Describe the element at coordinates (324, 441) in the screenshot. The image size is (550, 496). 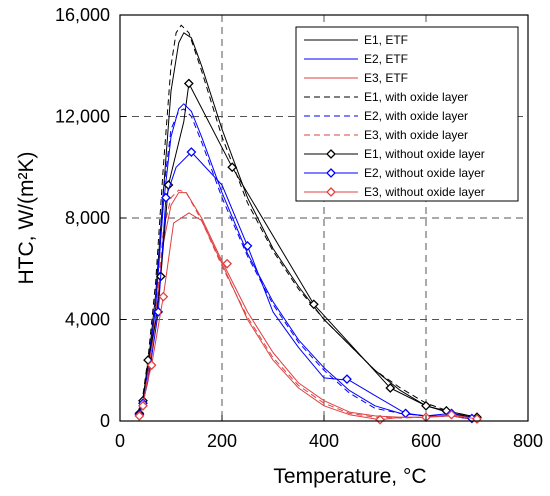
I see `x-tick-label: 400` at that location.